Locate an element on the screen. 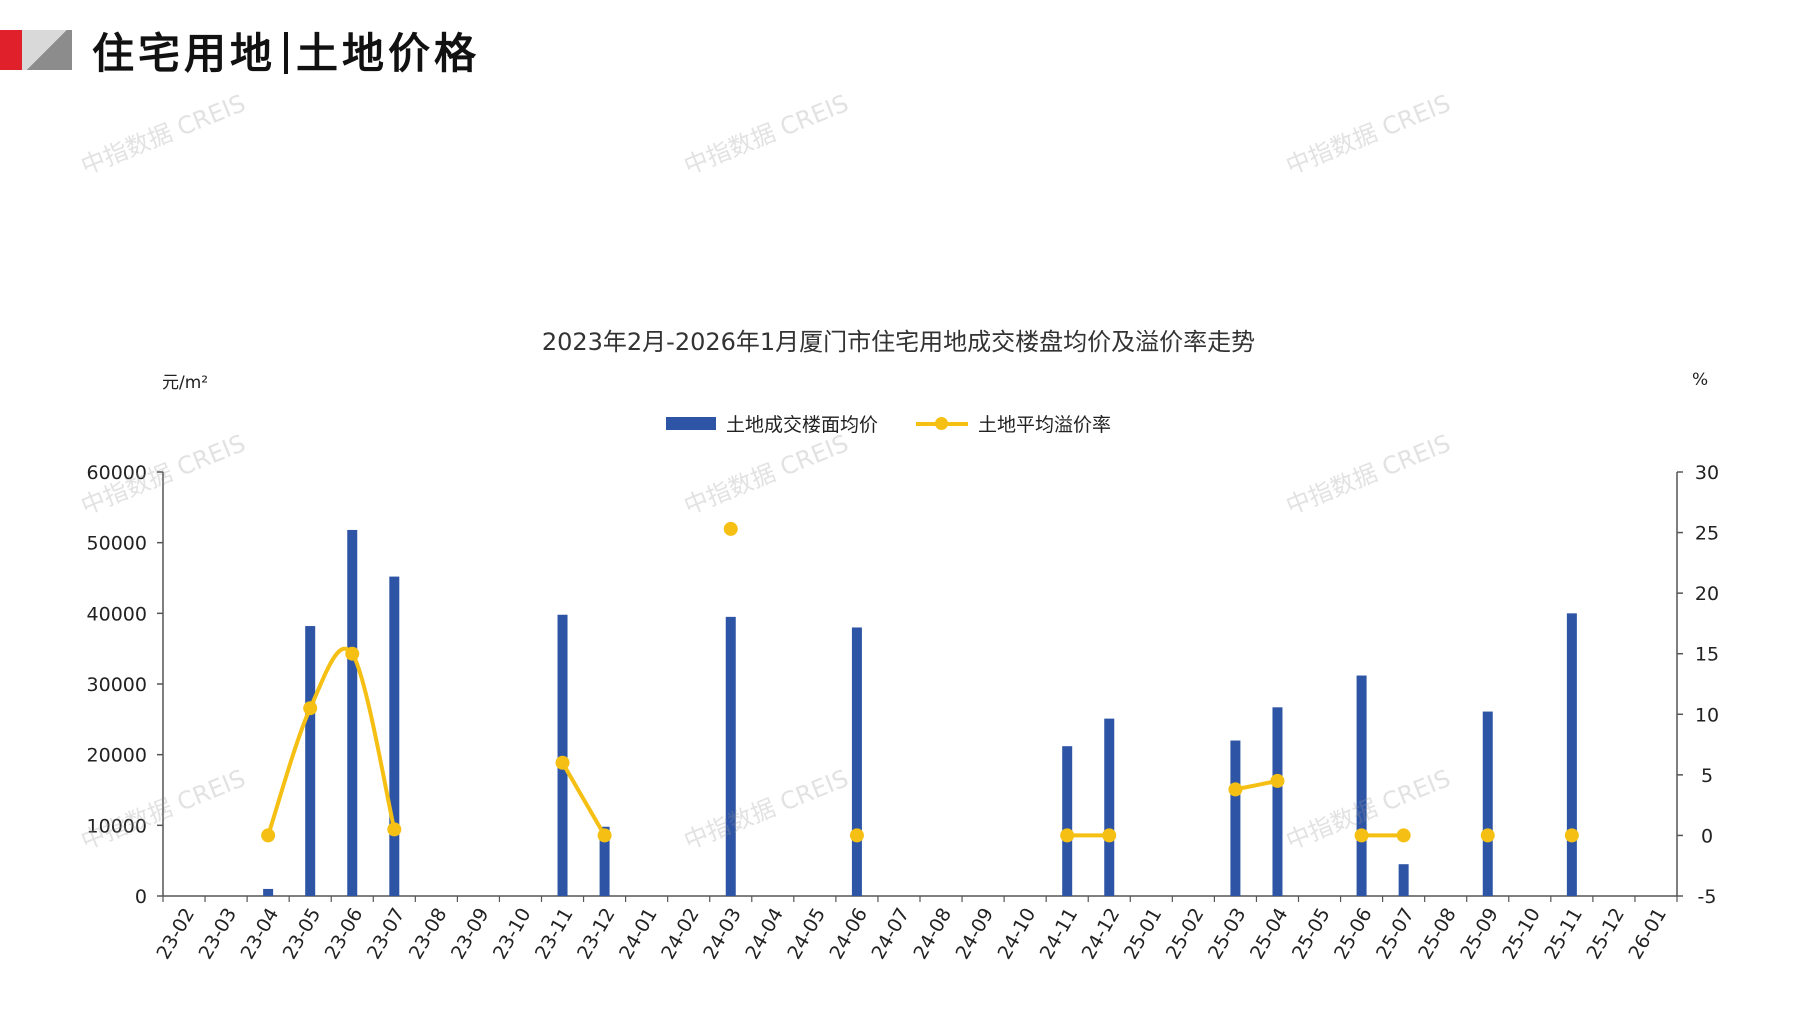  x-tick-label: 25-11 is located at coordinates (1563, 933).